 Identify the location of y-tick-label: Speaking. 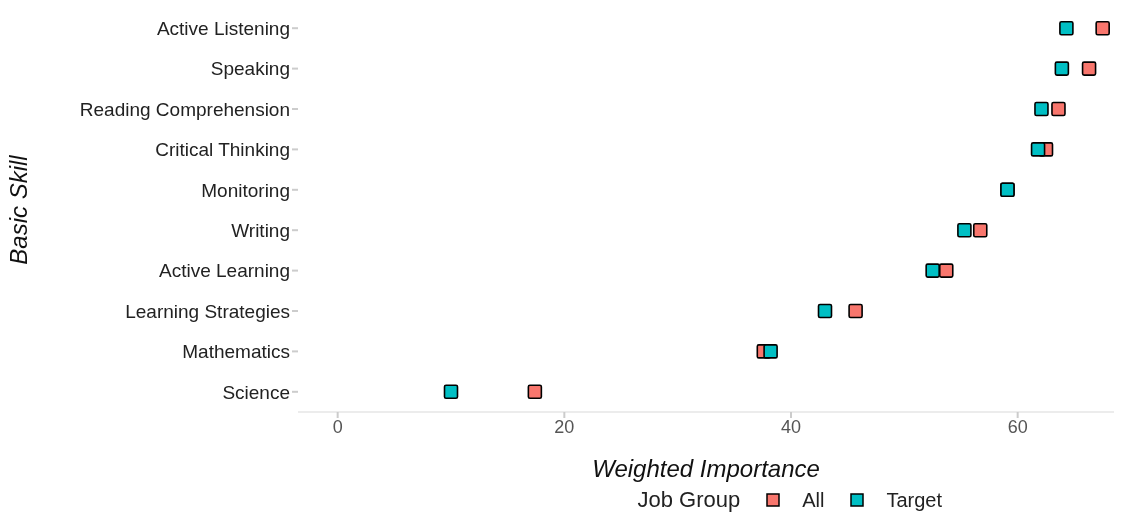
(250, 69).